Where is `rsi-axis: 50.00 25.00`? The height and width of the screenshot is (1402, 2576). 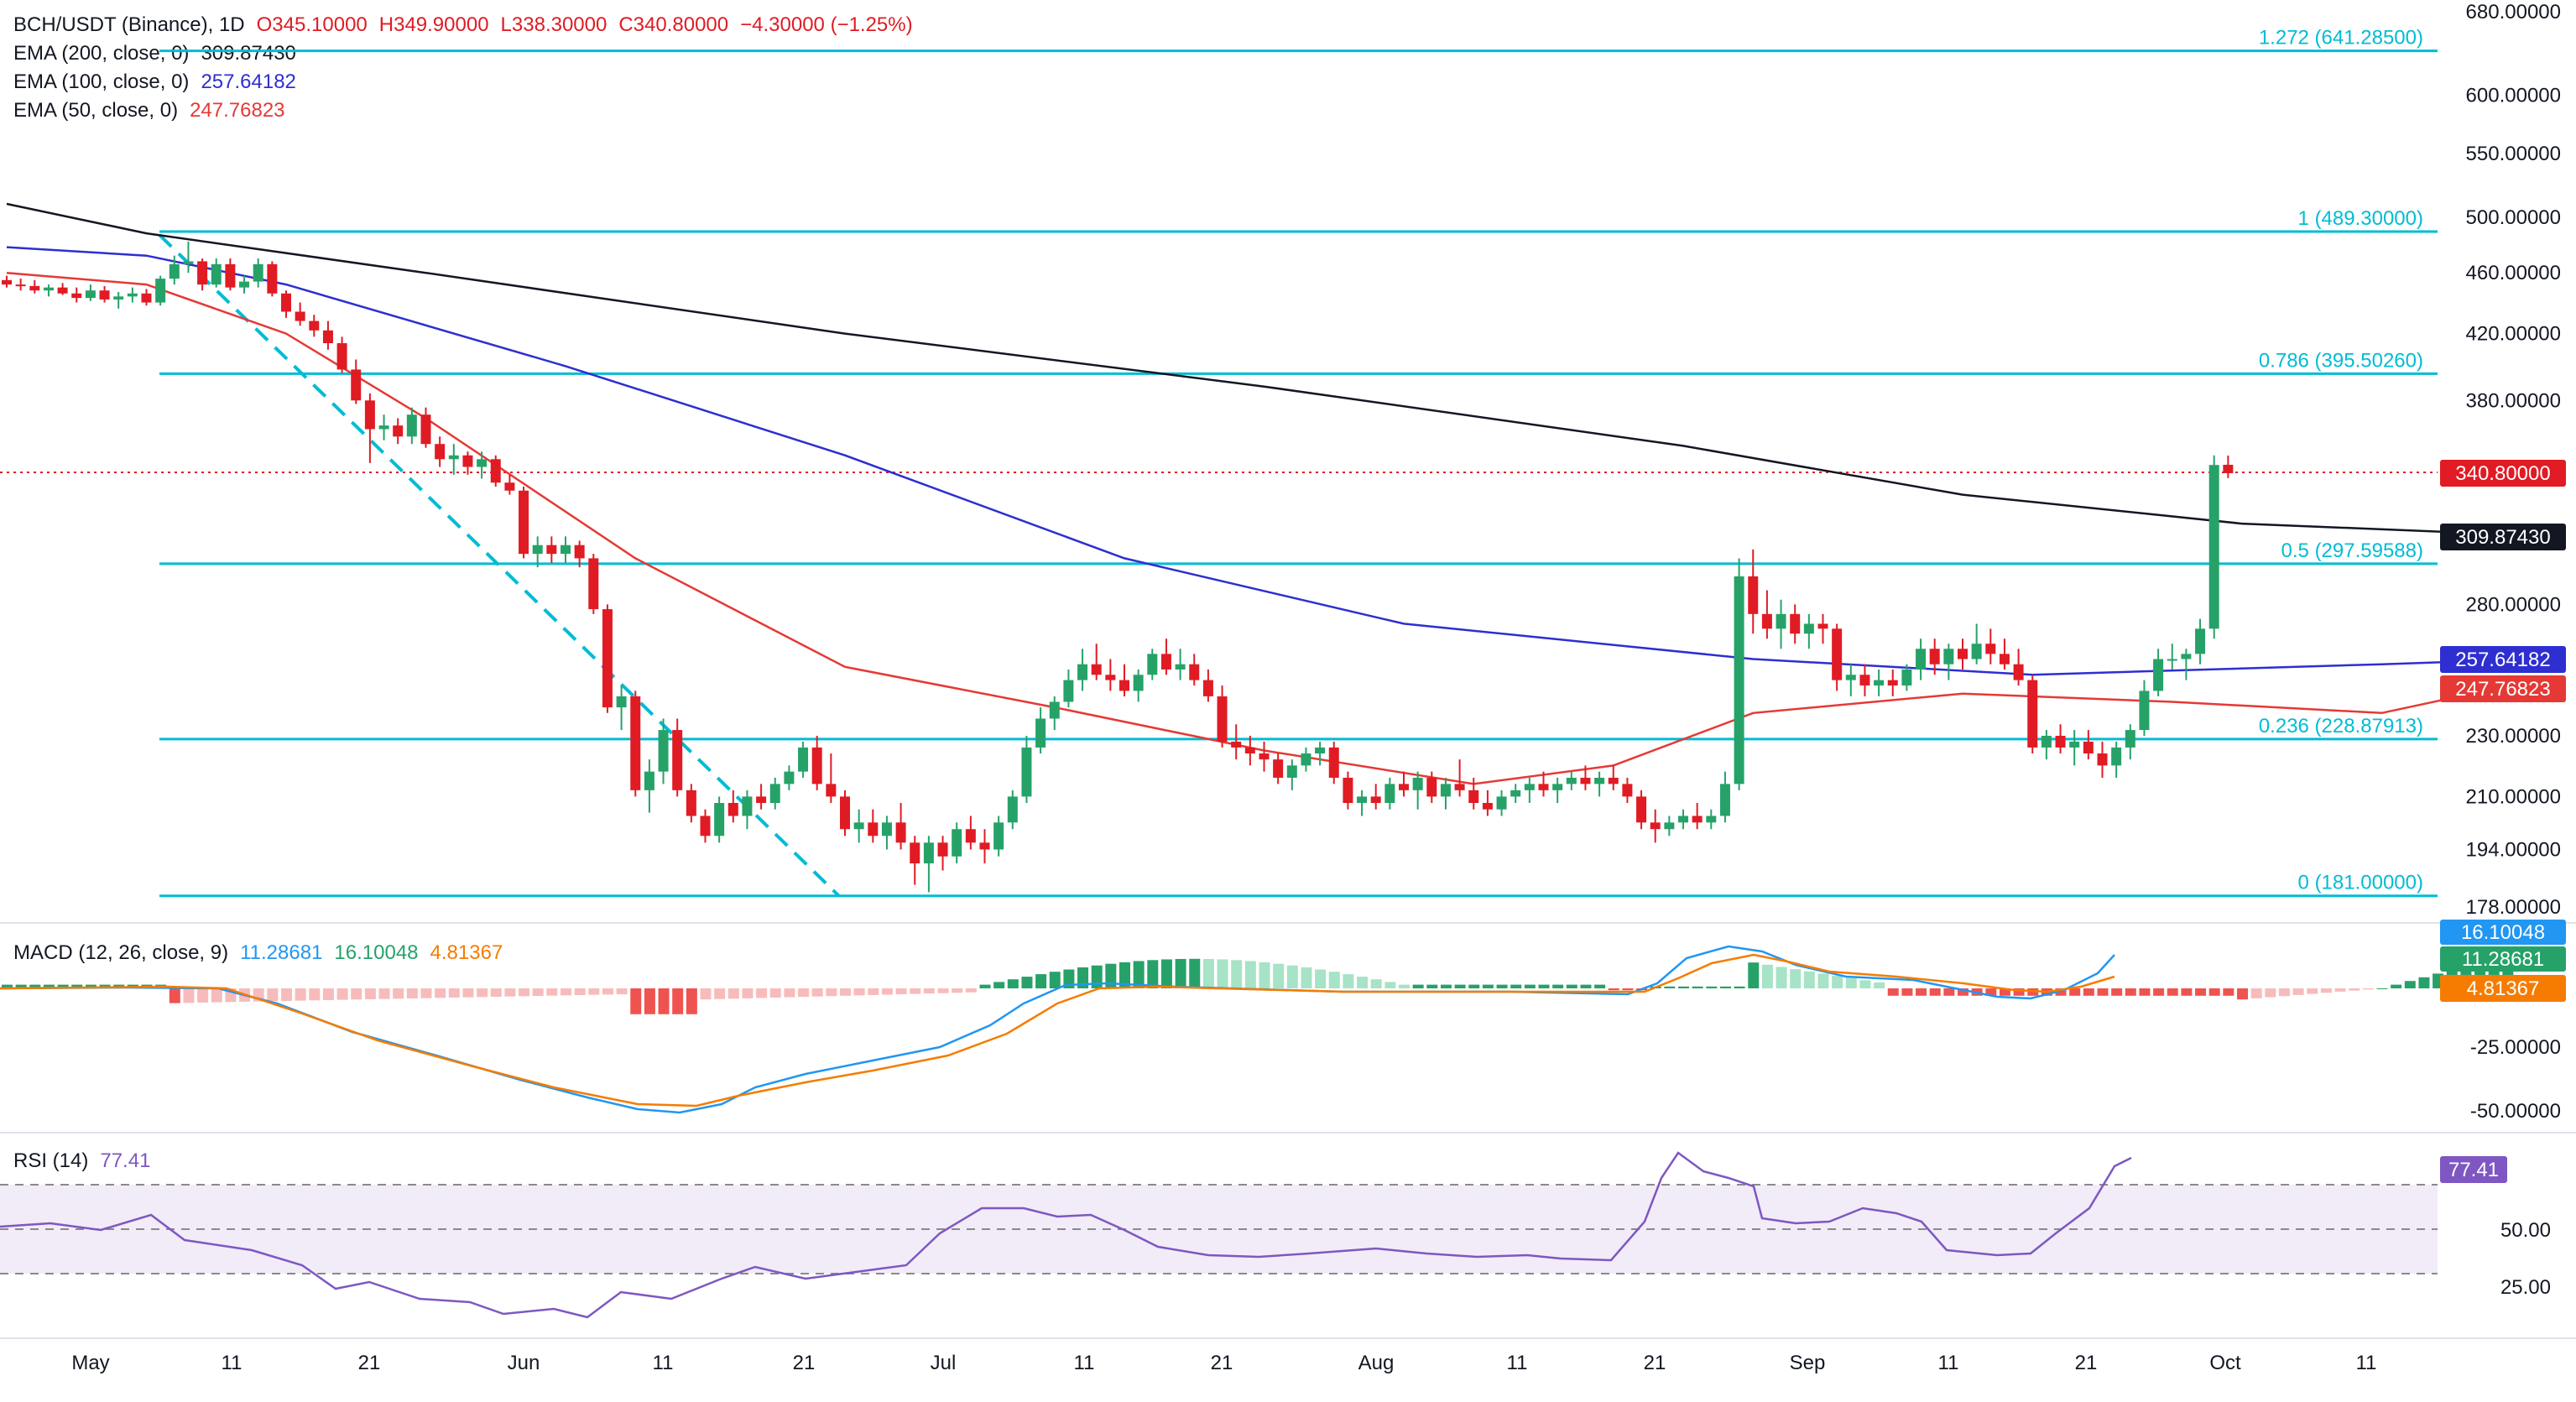 rsi-axis: 50.00 25.00 is located at coordinates (2525, 1259).